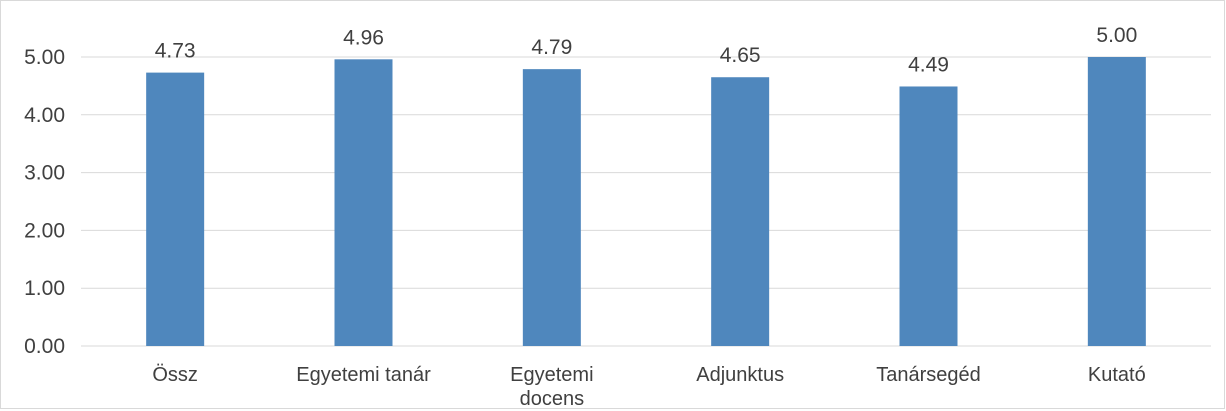 This screenshot has width=1226, height=411. What do you see at coordinates (928, 64) in the screenshot?
I see `data-label: 4.49` at bounding box center [928, 64].